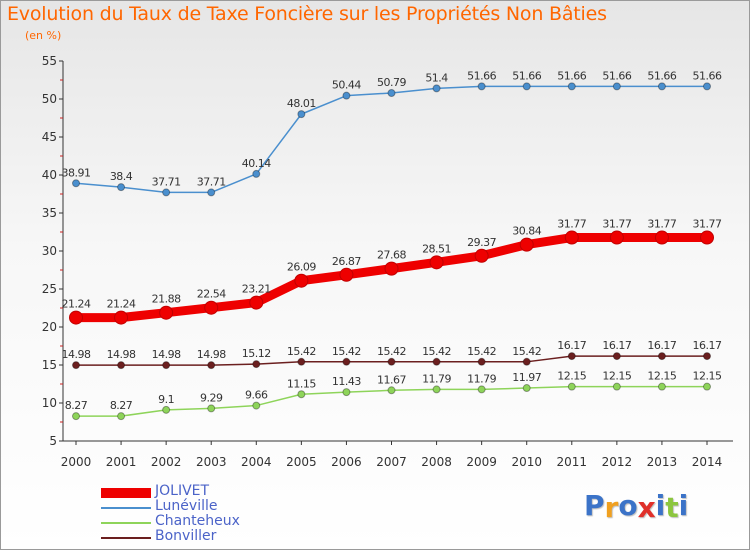 Image resolution: width=750 pixels, height=550 pixels. What do you see at coordinates (256, 163) in the screenshot?
I see `data-label-lun-ville: 40.14` at bounding box center [256, 163].